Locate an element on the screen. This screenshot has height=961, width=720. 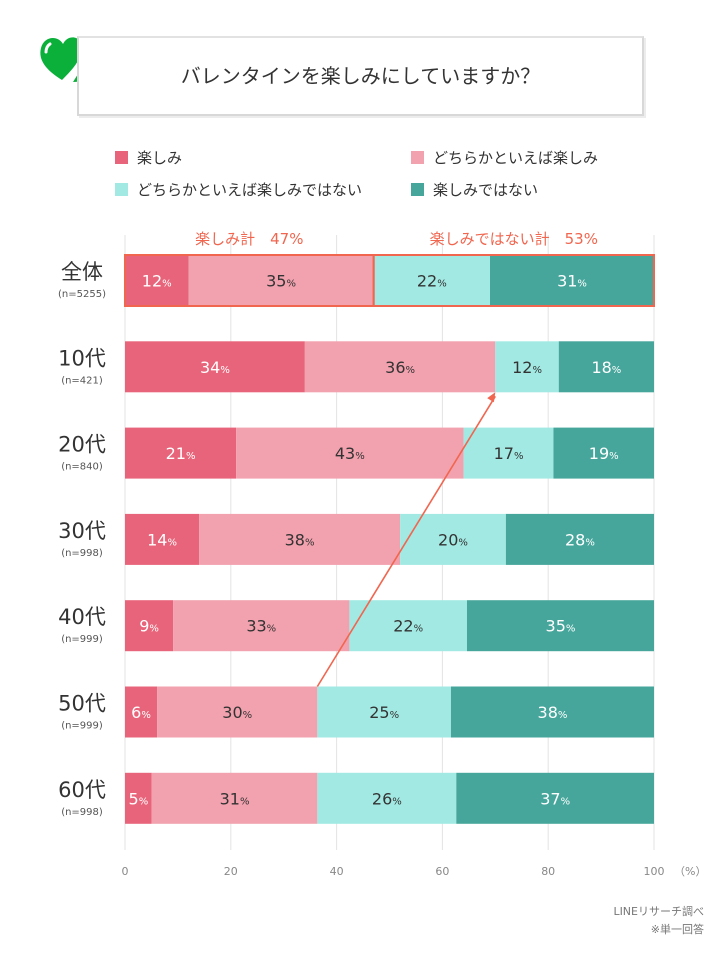
arrow-head-icon is located at coordinates (491, 397).